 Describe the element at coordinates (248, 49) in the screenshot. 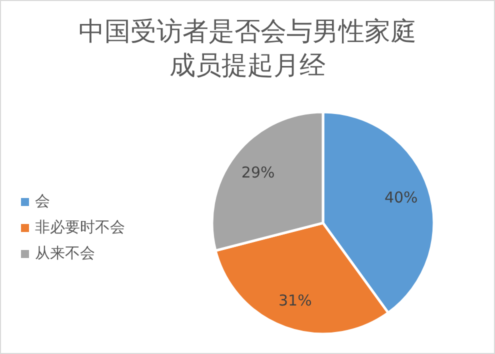

I see `chart-title: 中国受访者是否会与男性家庭成员提起月经` at that location.